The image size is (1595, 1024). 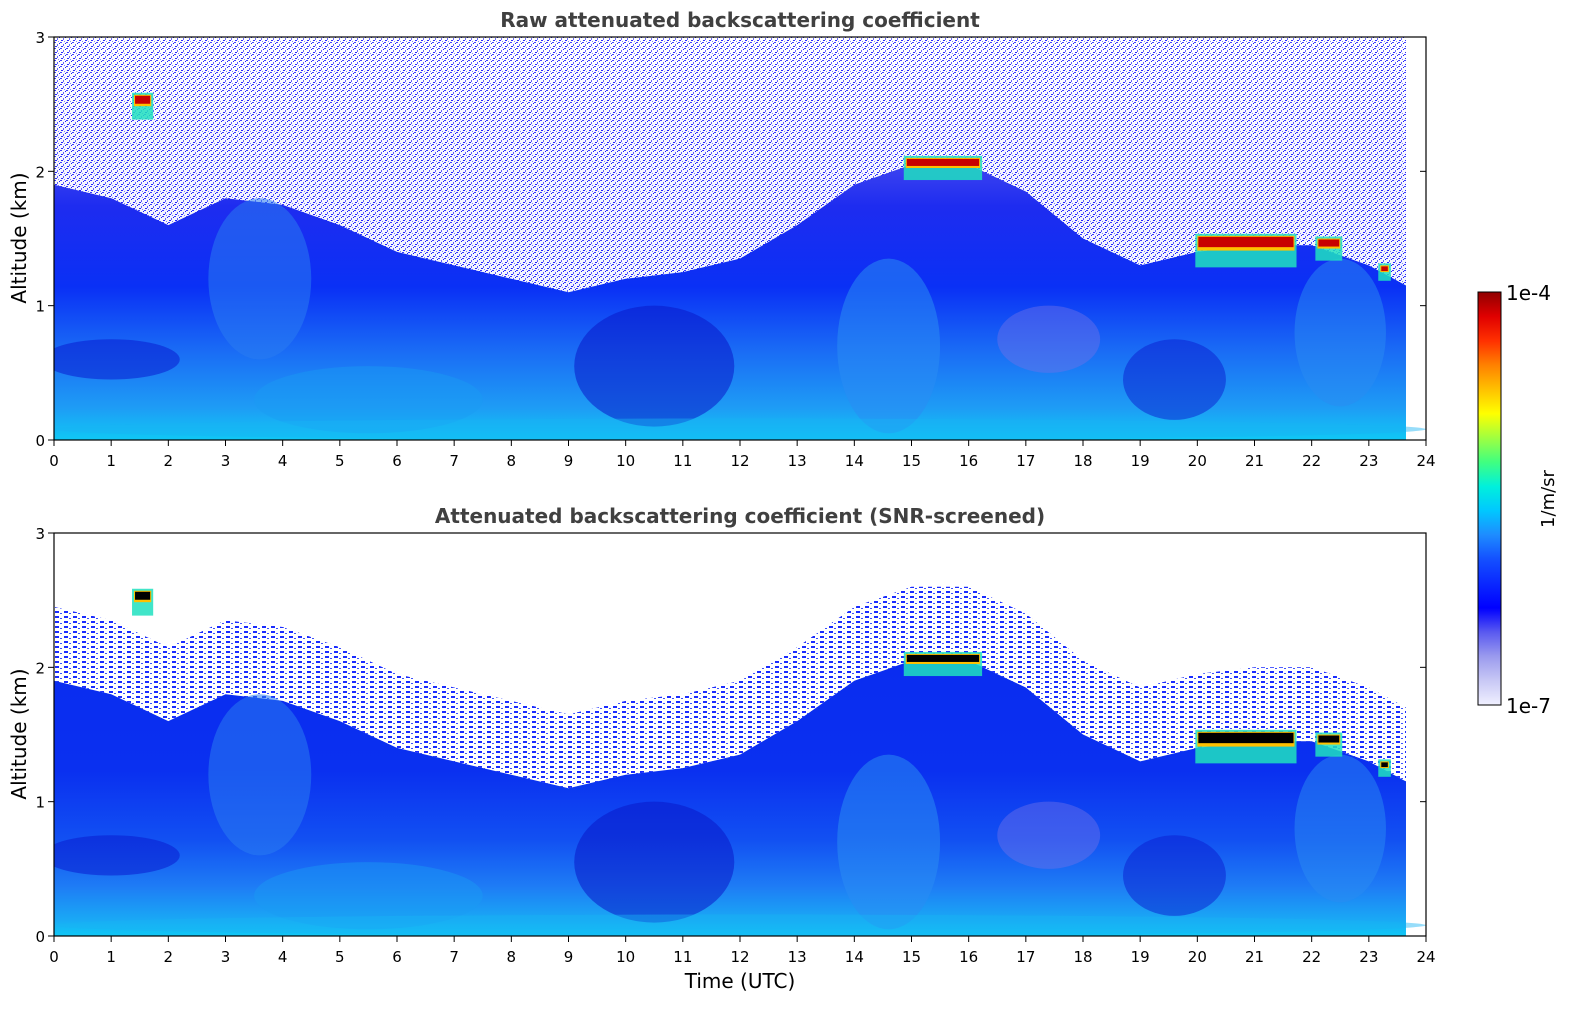 I want to click on screened-y-axis-label: Altitude (km), so click(x=19, y=733).